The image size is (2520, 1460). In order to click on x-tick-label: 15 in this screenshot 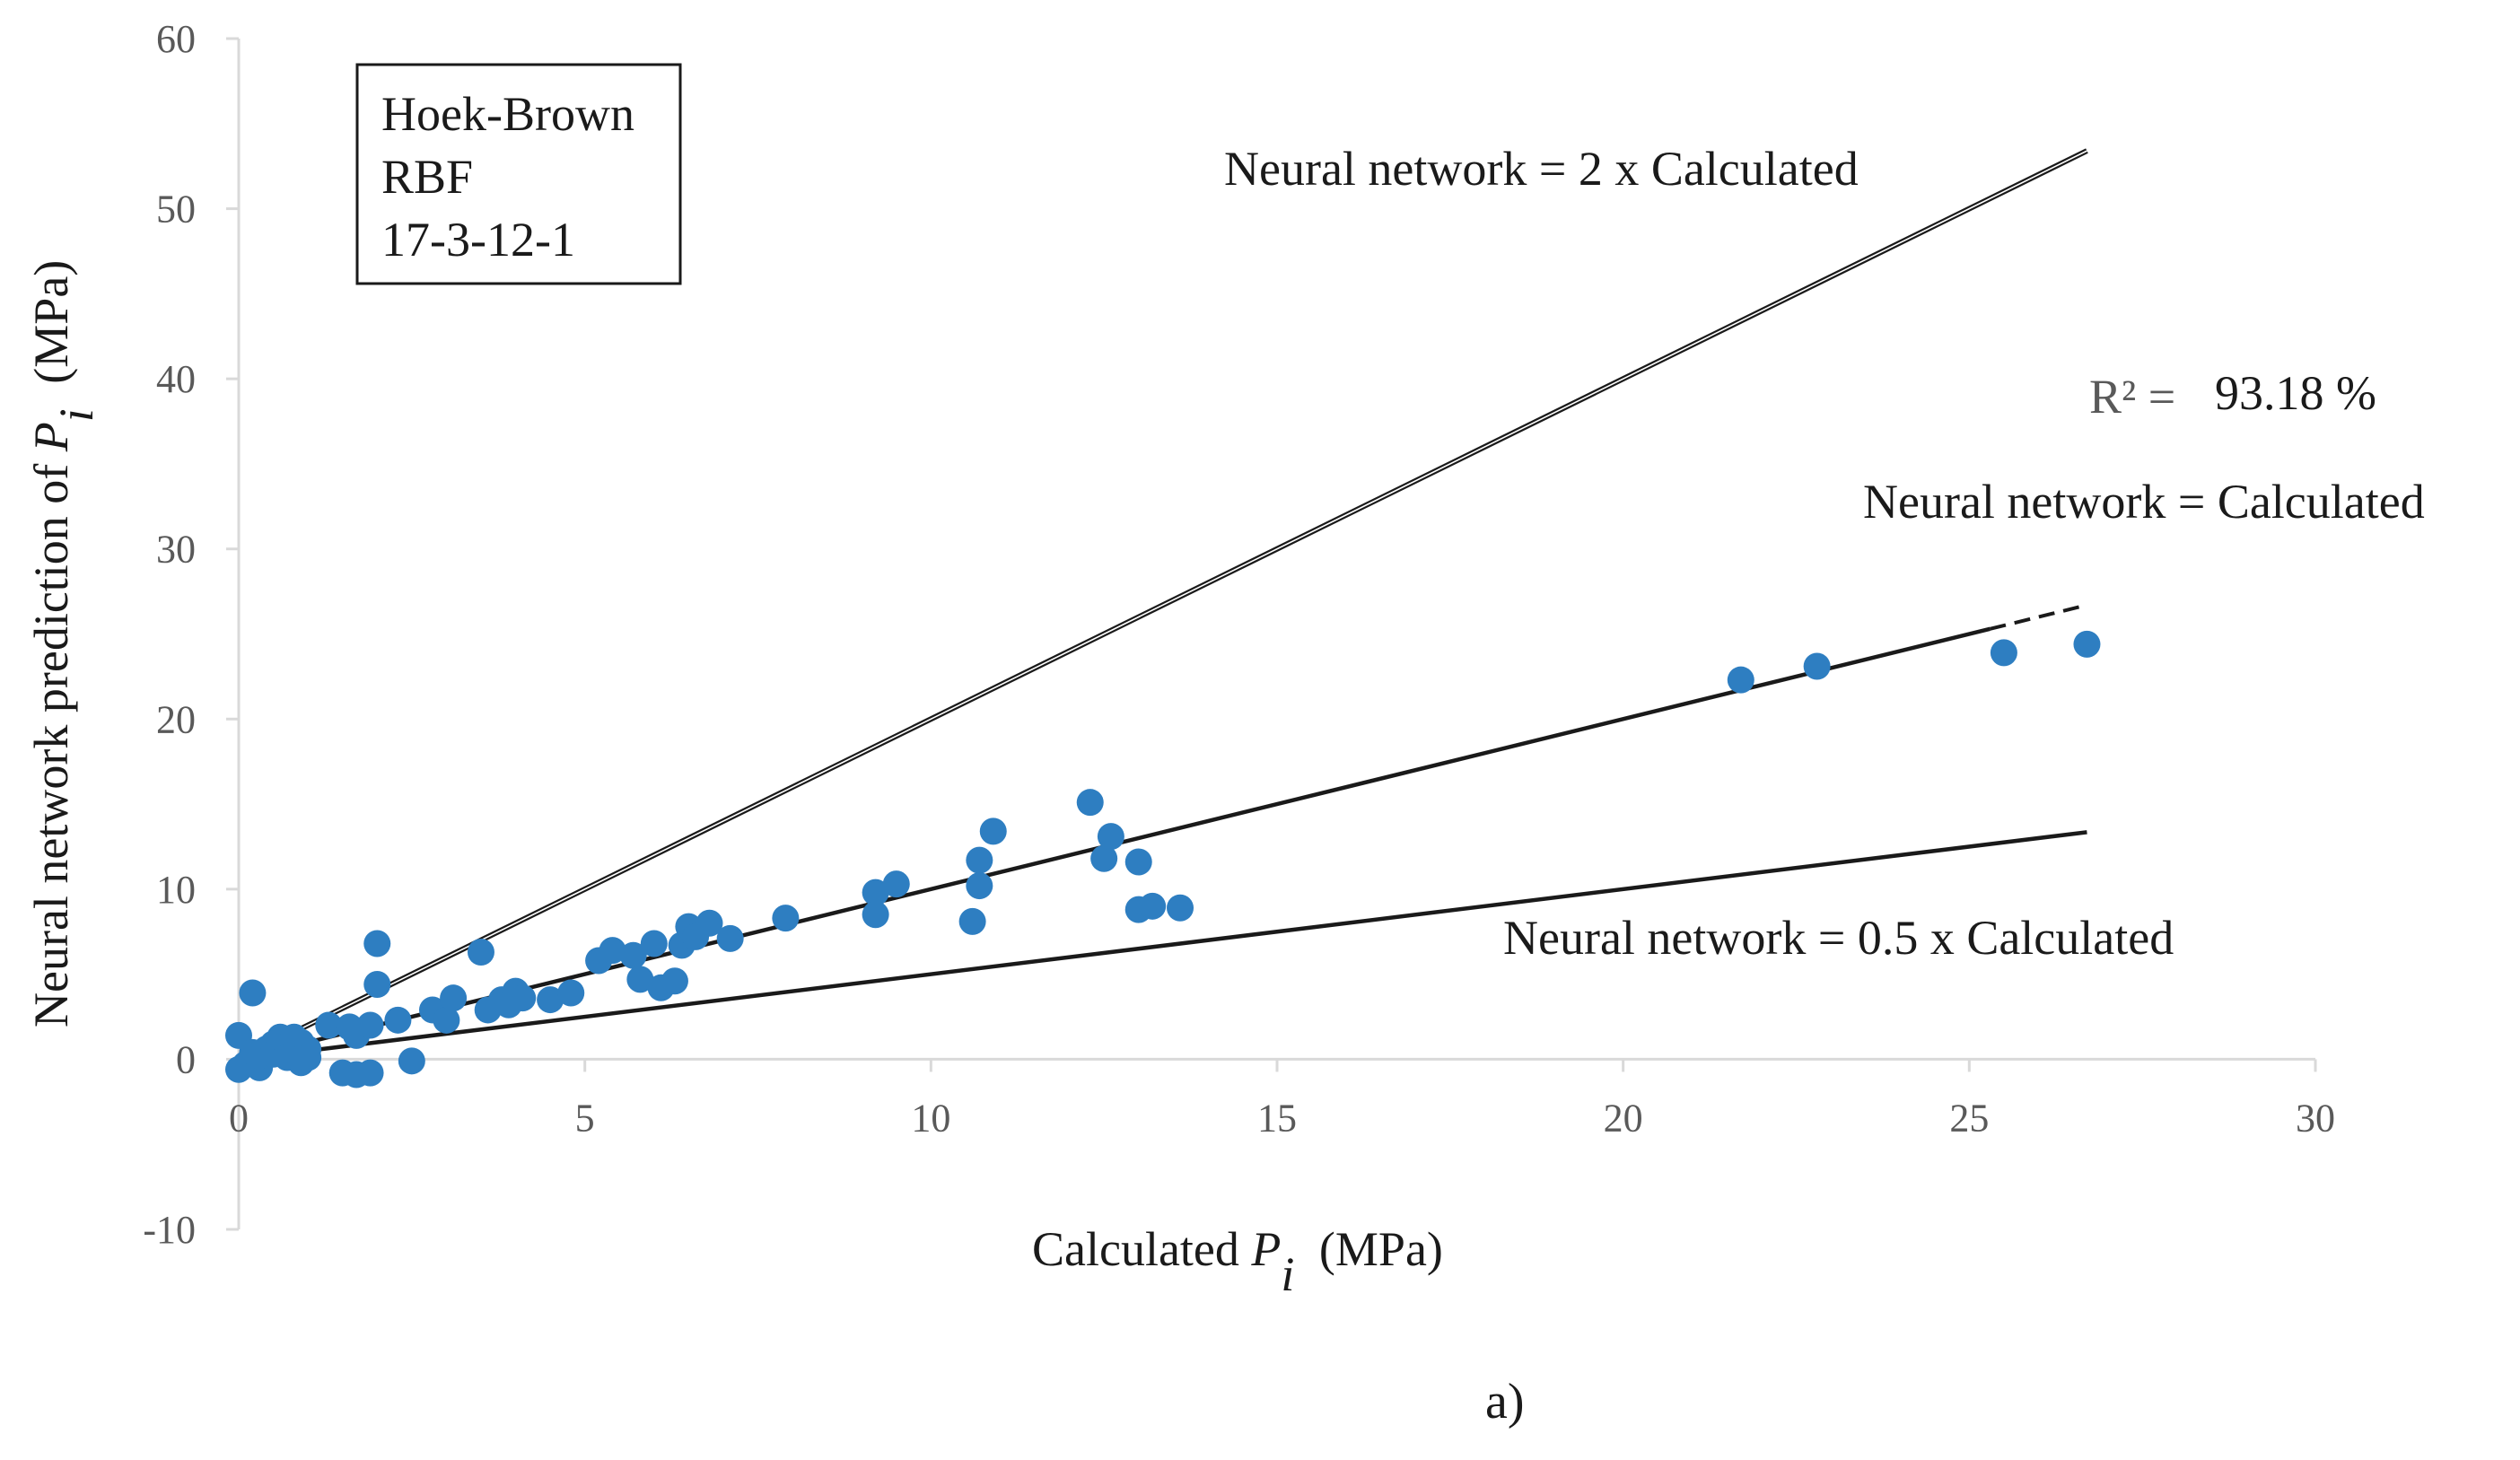, I will do `click(1277, 1118)`.